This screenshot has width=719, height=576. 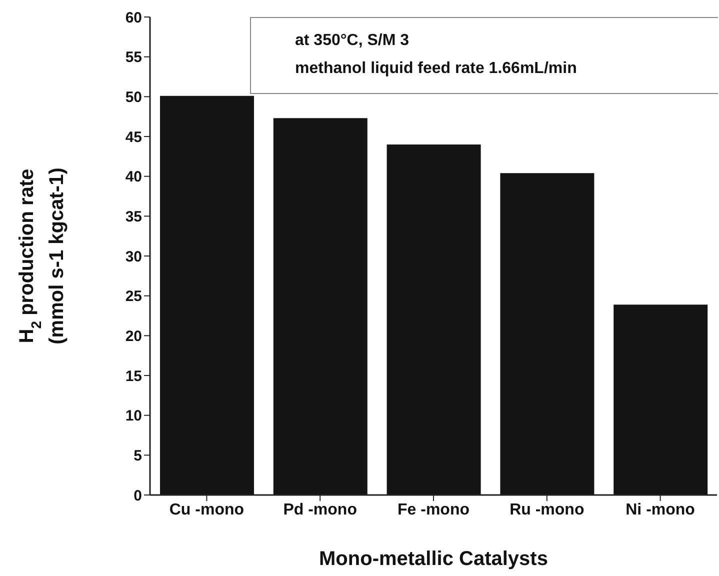 What do you see at coordinates (352, 41) in the screenshot?
I see `annotation: at 350°C, S/M 3` at bounding box center [352, 41].